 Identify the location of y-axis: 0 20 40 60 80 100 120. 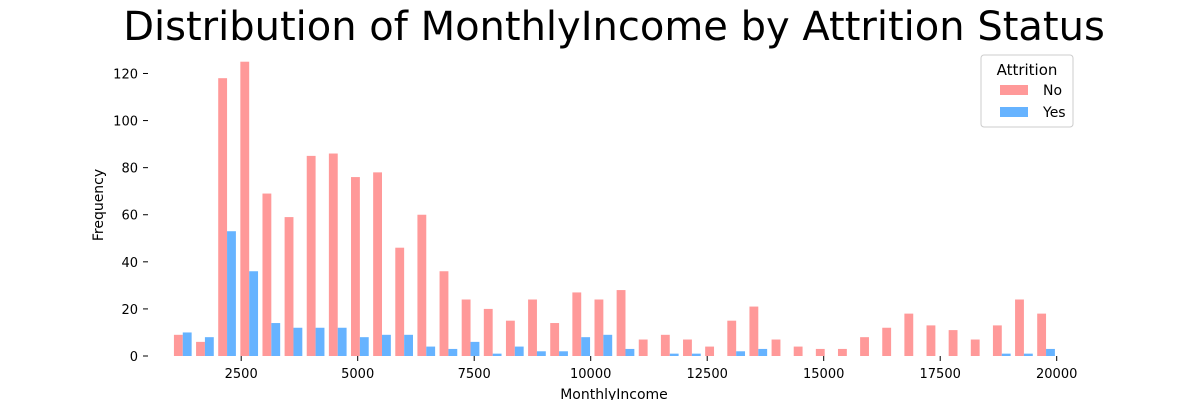
(130, 216).